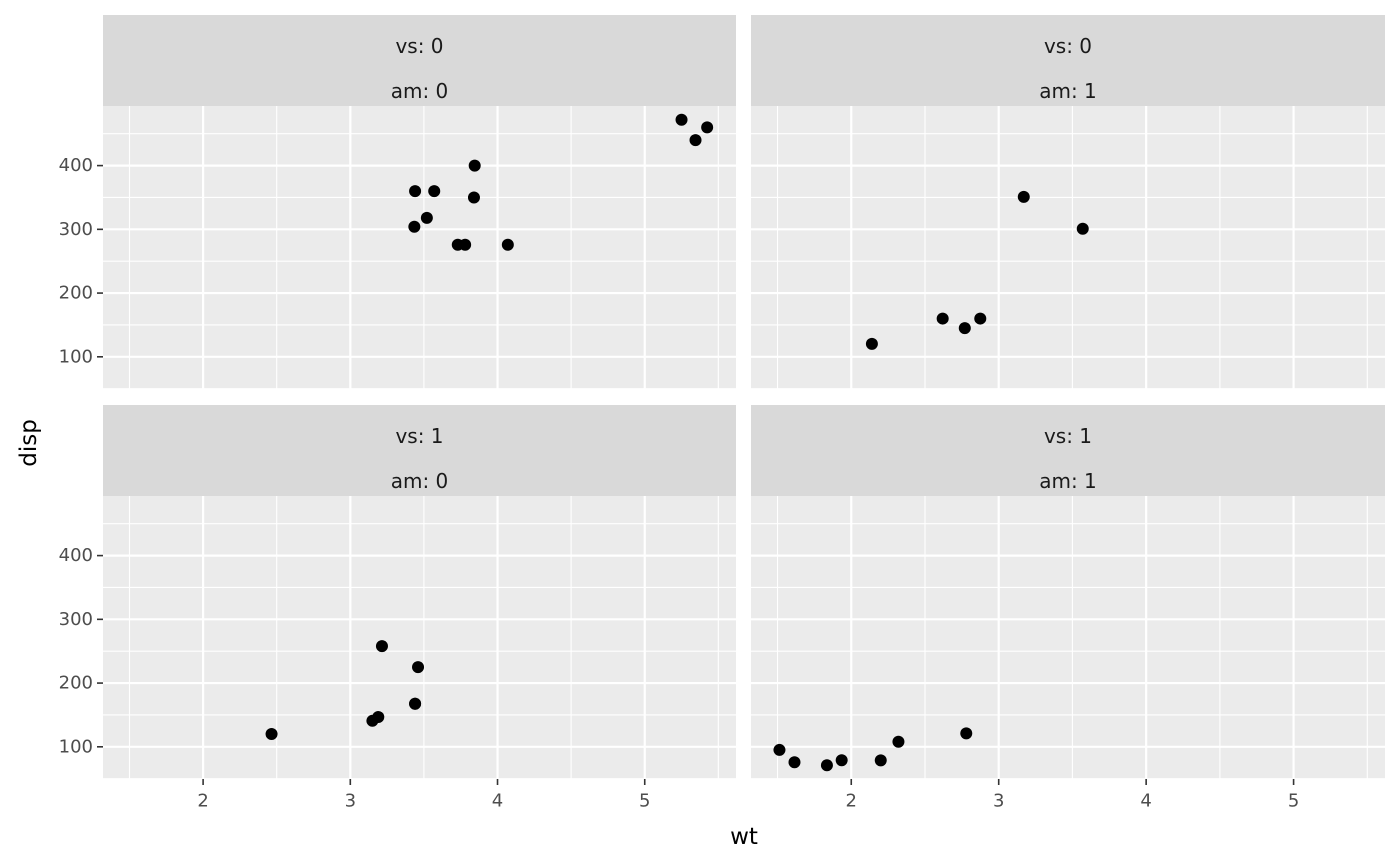  What do you see at coordinates (29, 443) in the screenshot?
I see `y-axis-title: disp` at bounding box center [29, 443].